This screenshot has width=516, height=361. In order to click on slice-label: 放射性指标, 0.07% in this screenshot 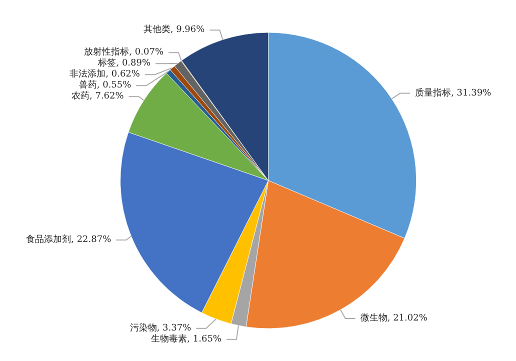, I will do `click(124, 52)`.